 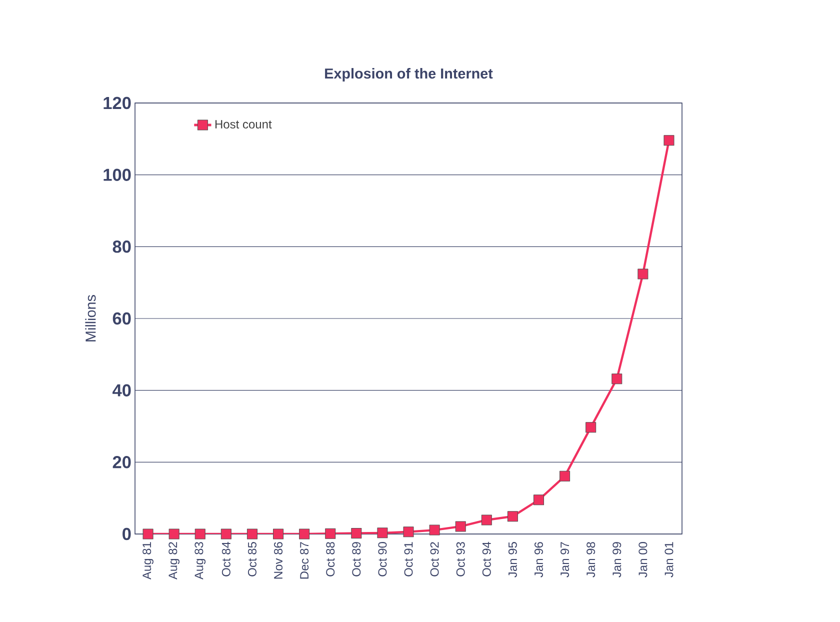 I want to click on x-tick-label: Aug 81, so click(x=148, y=561).